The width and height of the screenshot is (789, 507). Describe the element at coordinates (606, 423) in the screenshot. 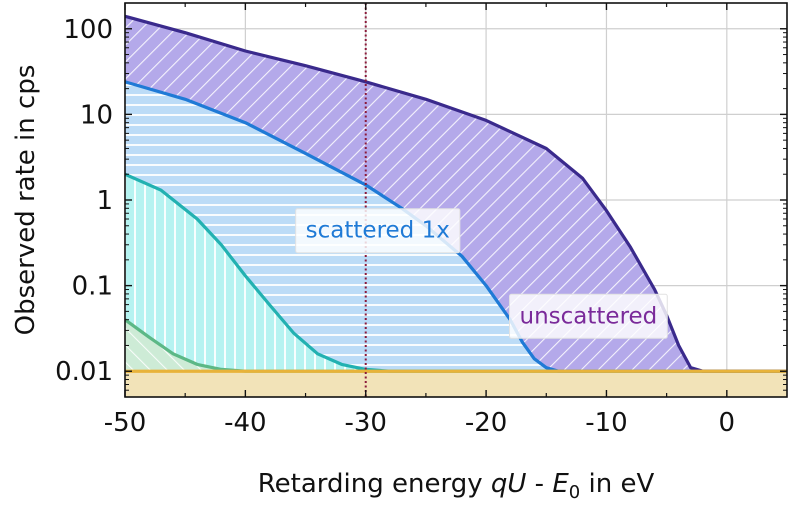

I see `x-tick-label: -10` at that location.